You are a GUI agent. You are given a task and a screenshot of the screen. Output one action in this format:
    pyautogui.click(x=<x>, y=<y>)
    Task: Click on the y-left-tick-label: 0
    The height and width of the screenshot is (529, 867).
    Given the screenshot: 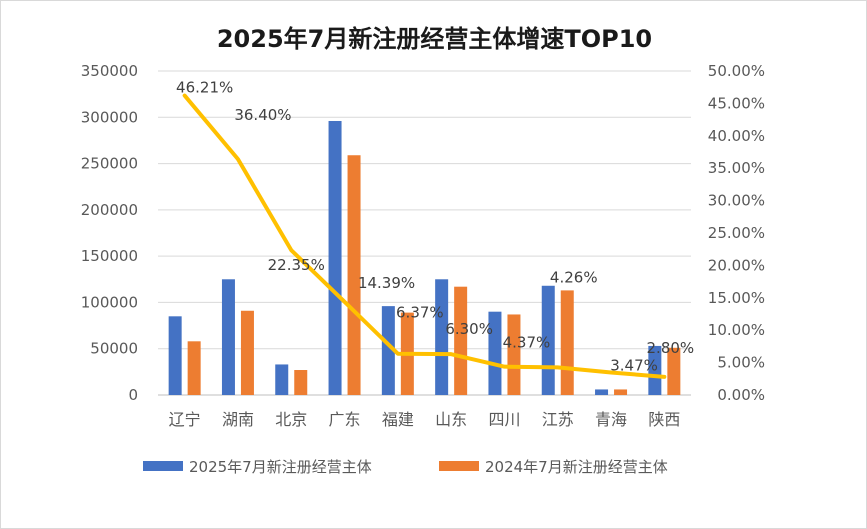 What is the action you would take?
    pyautogui.click(x=133, y=395)
    